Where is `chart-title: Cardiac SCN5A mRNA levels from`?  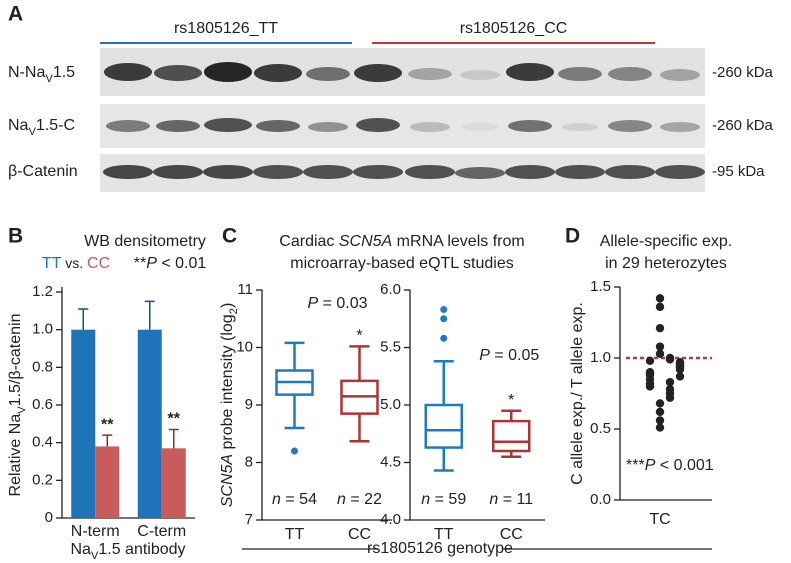
chart-title: Cardiac SCN5A mRNA levels from is located at coordinates (401, 241).